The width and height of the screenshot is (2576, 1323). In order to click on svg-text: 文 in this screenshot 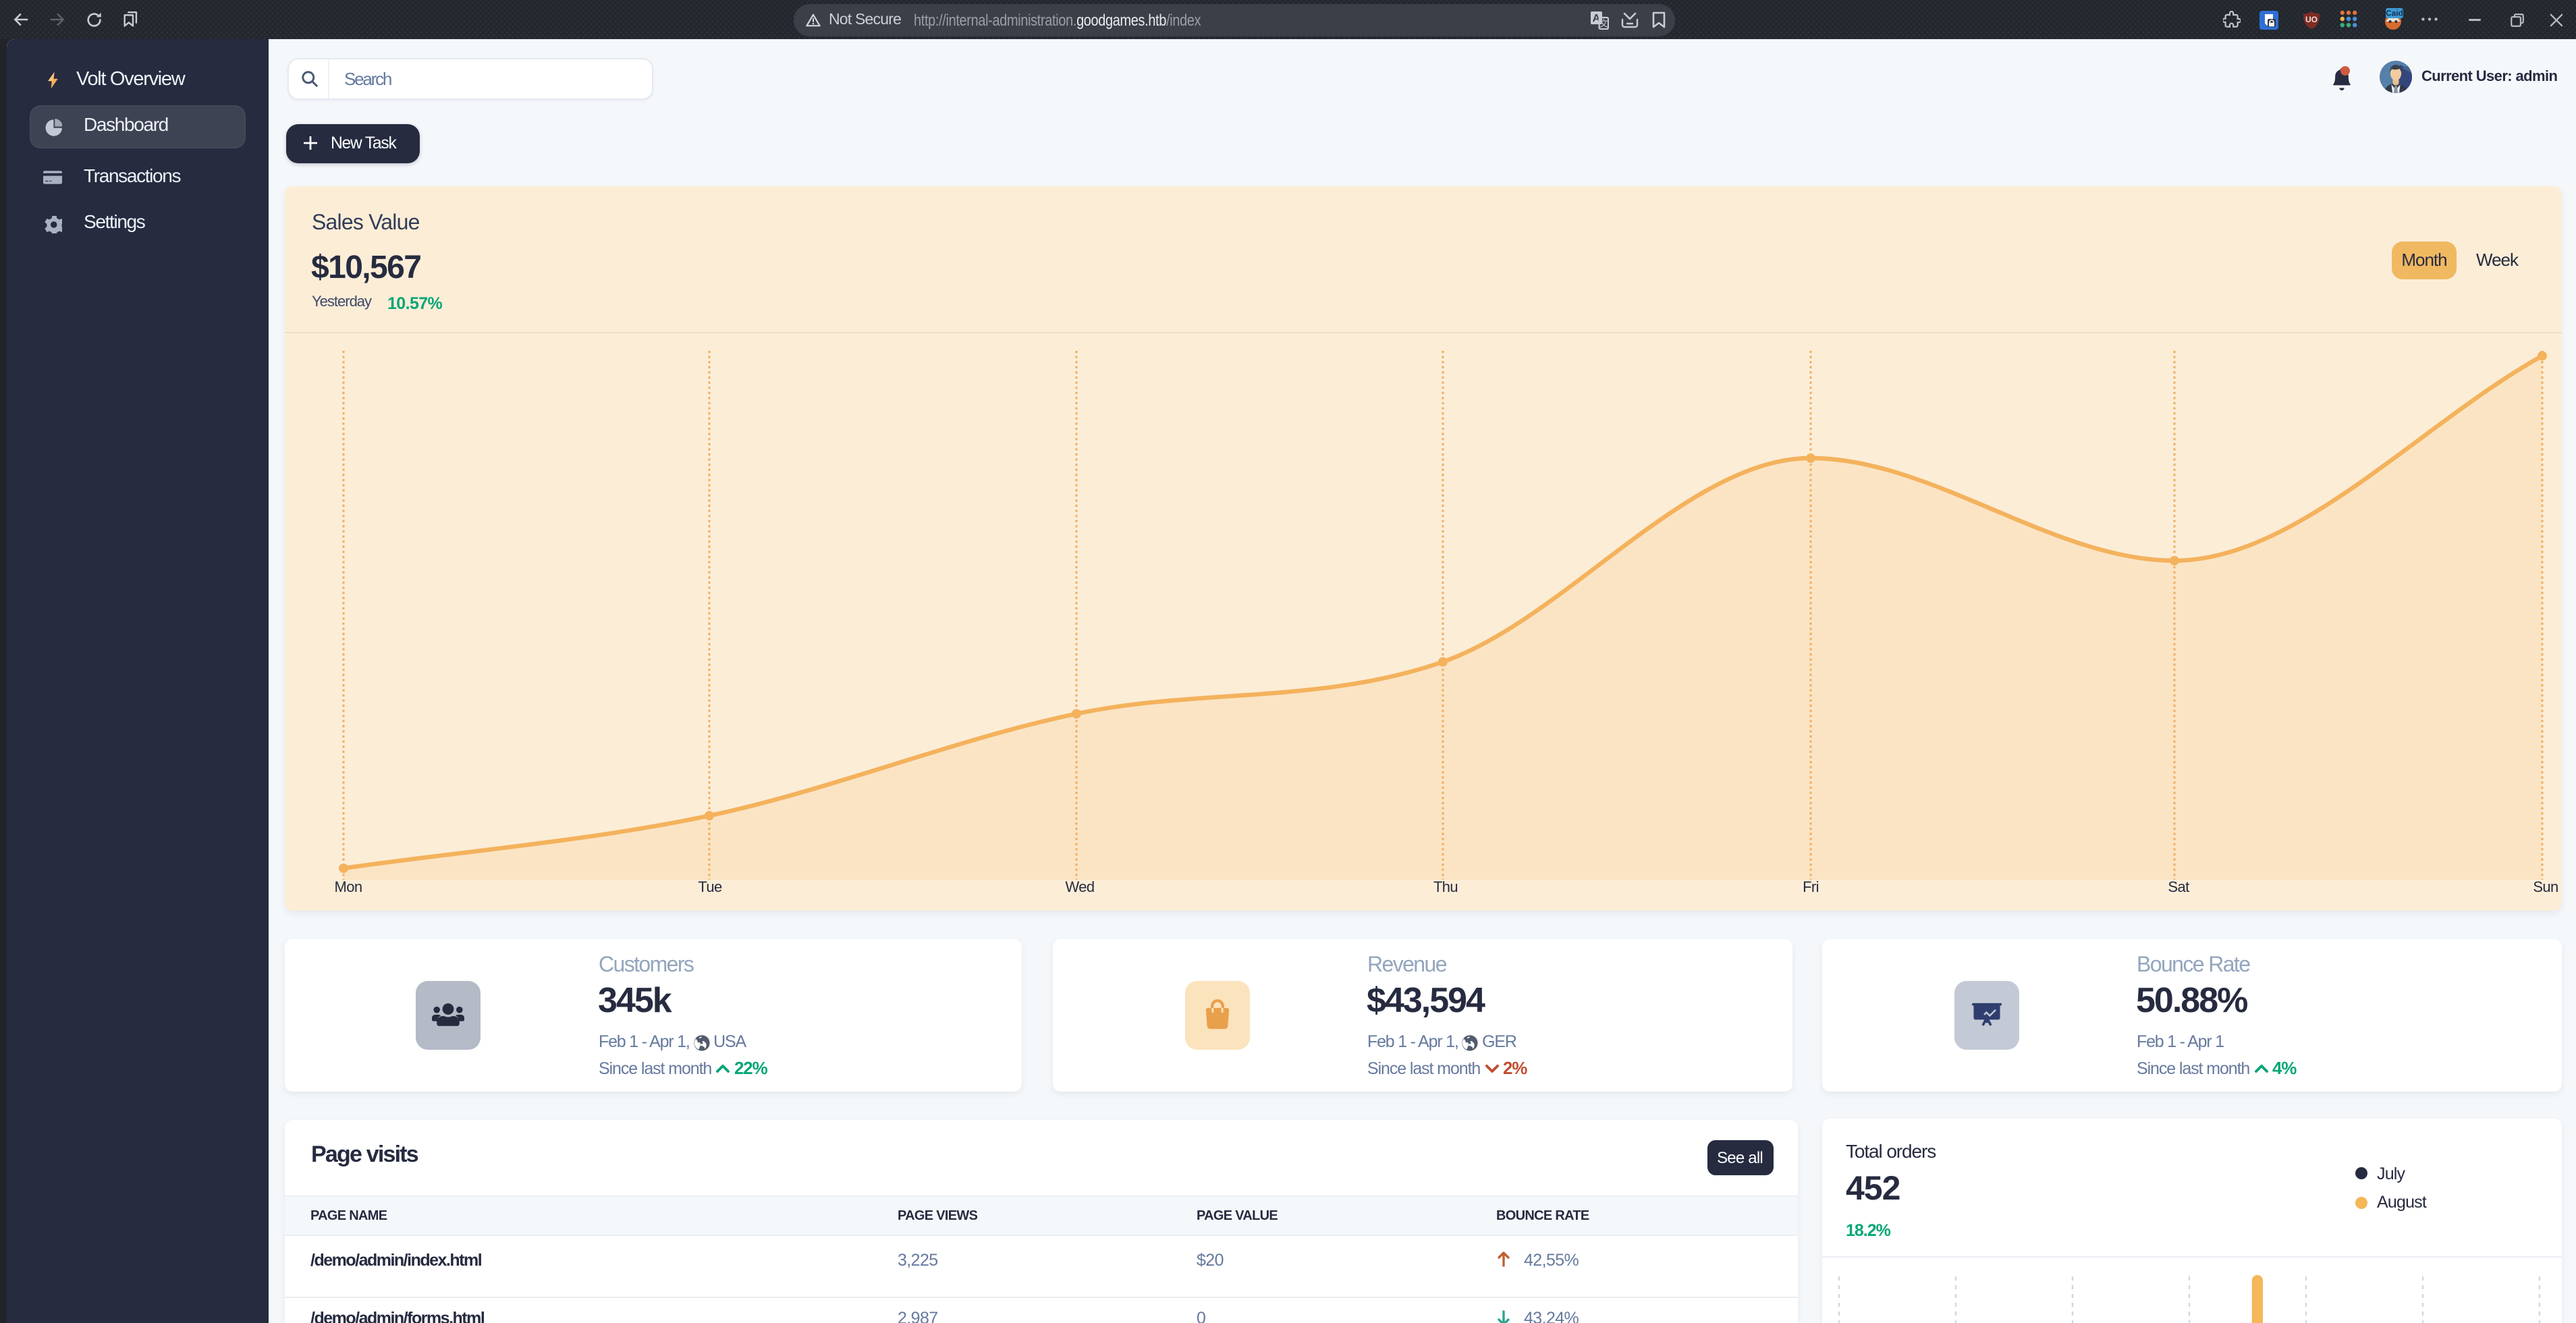, I will do `click(1603, 23)`.